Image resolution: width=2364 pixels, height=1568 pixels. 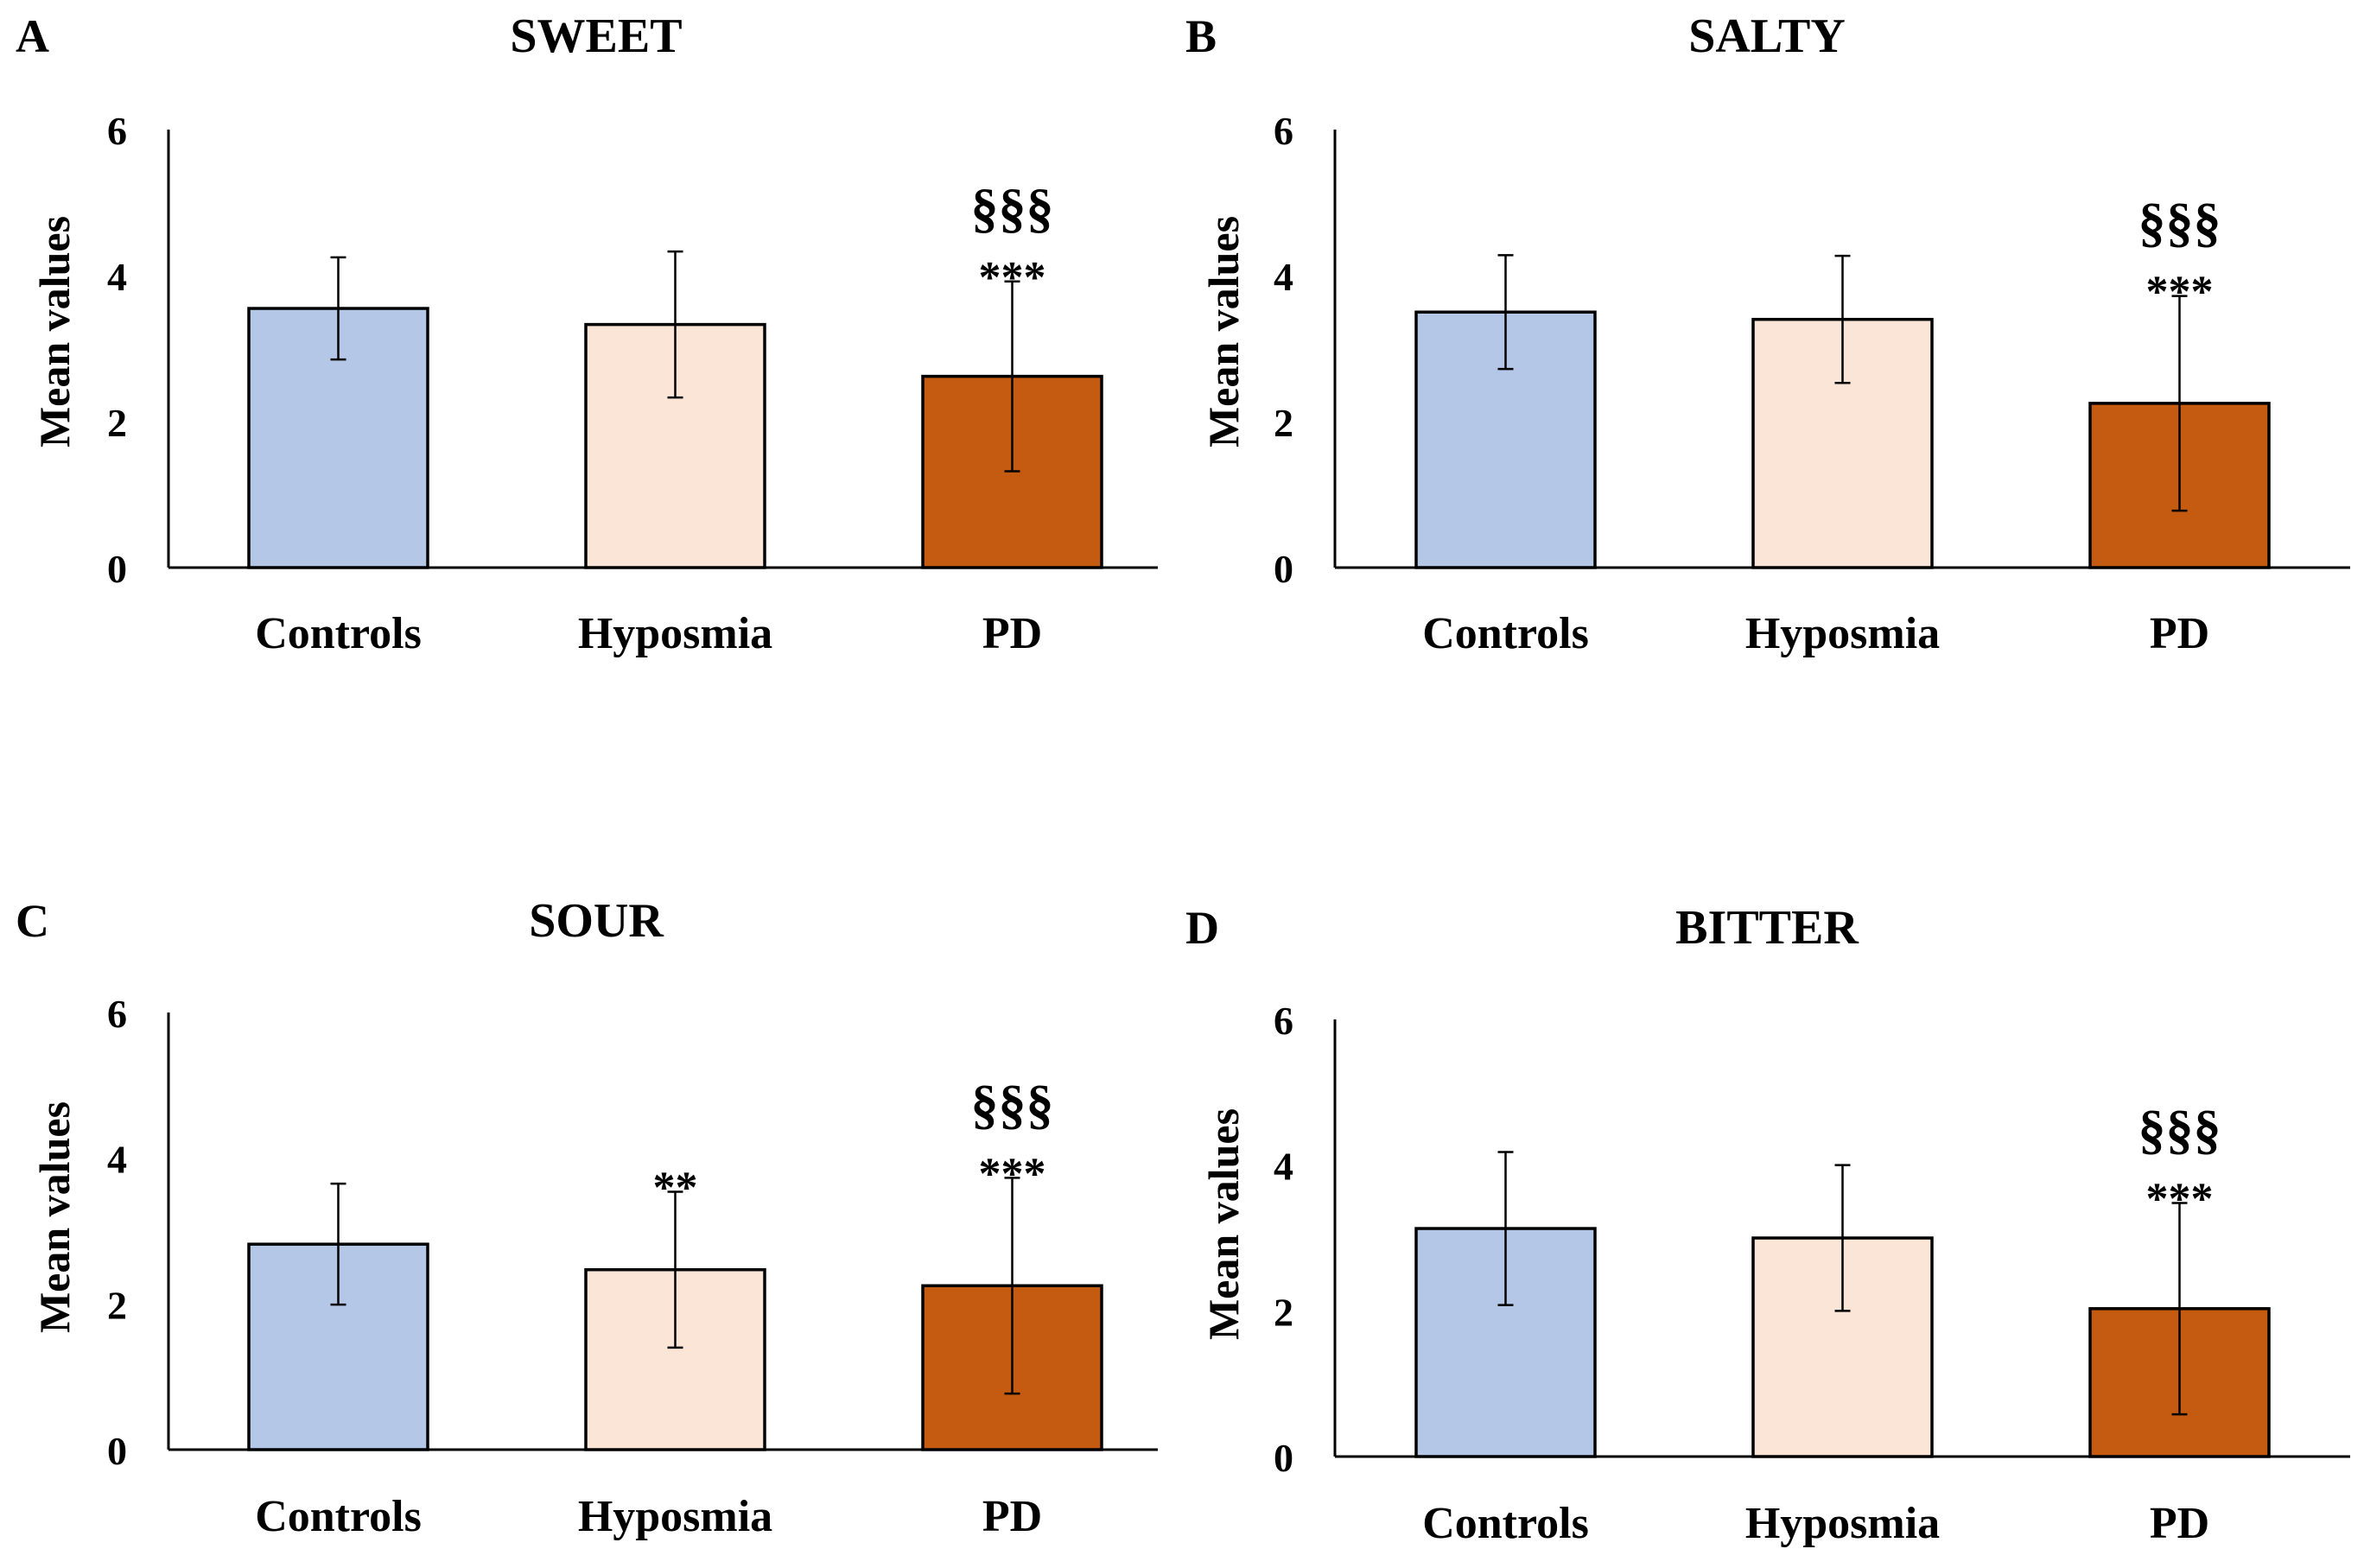 I want to click on chart-title: SWEET, so click(x=596, y=36).